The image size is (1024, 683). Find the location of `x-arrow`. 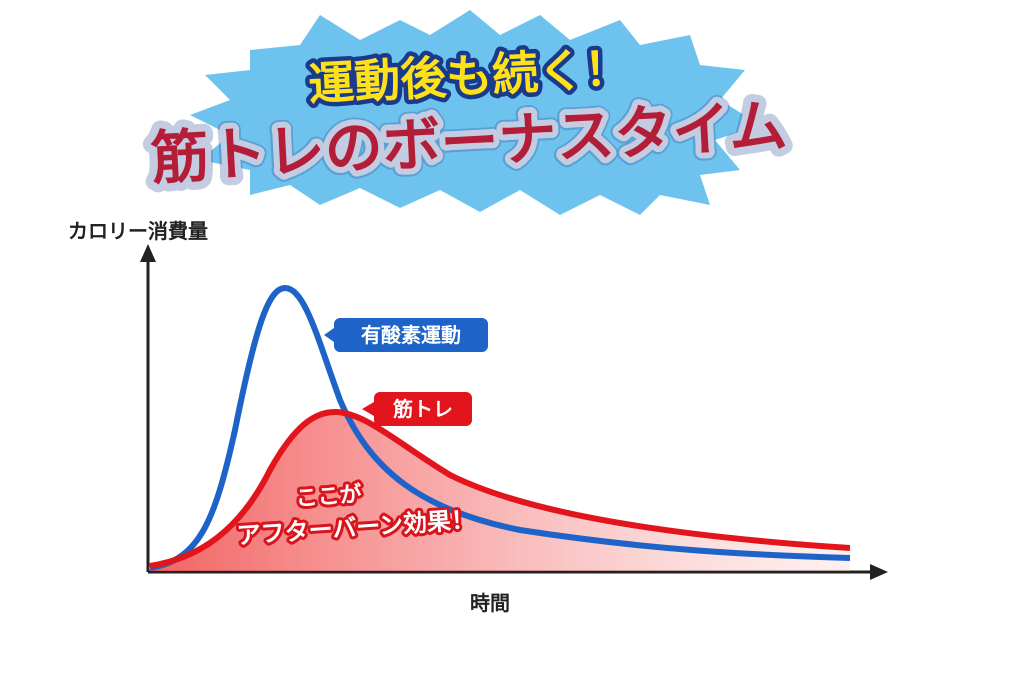

x-arrow is located at coordinates (879, 572).